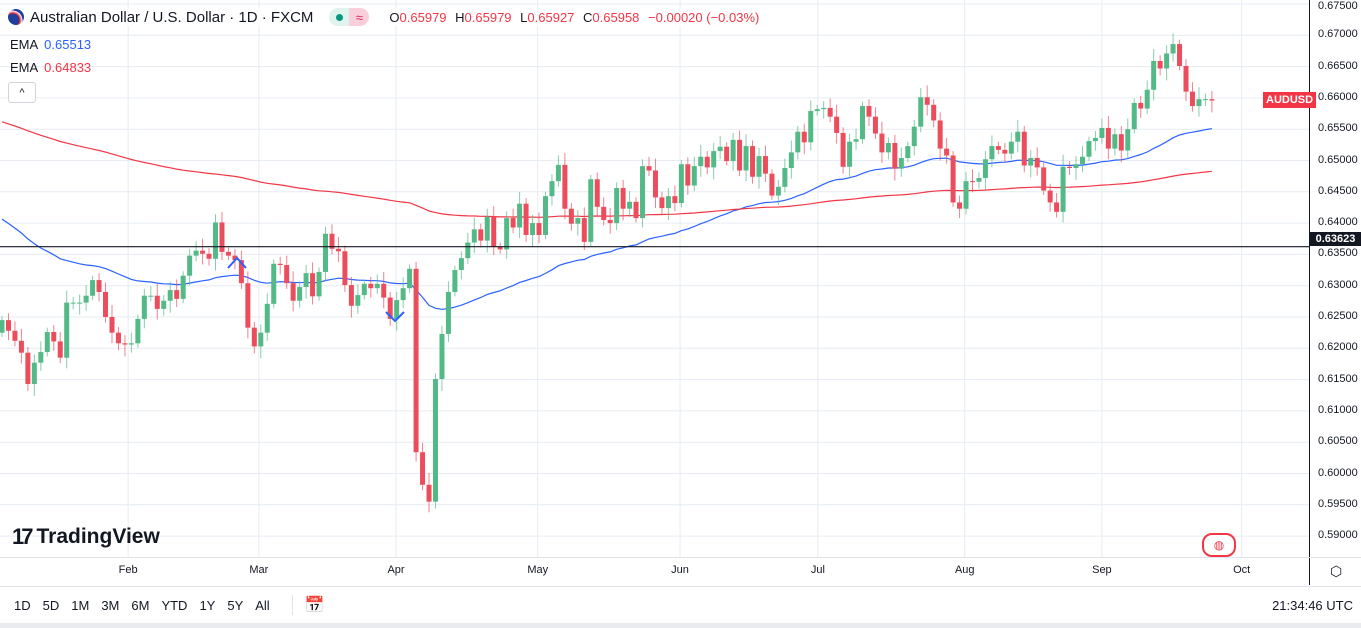 This screenshot has width=1361, height=628. What do you see at coordinates (423, 17) in the screenshot?
I see `open-value: 0.65979` at bounding box center [423, 17].